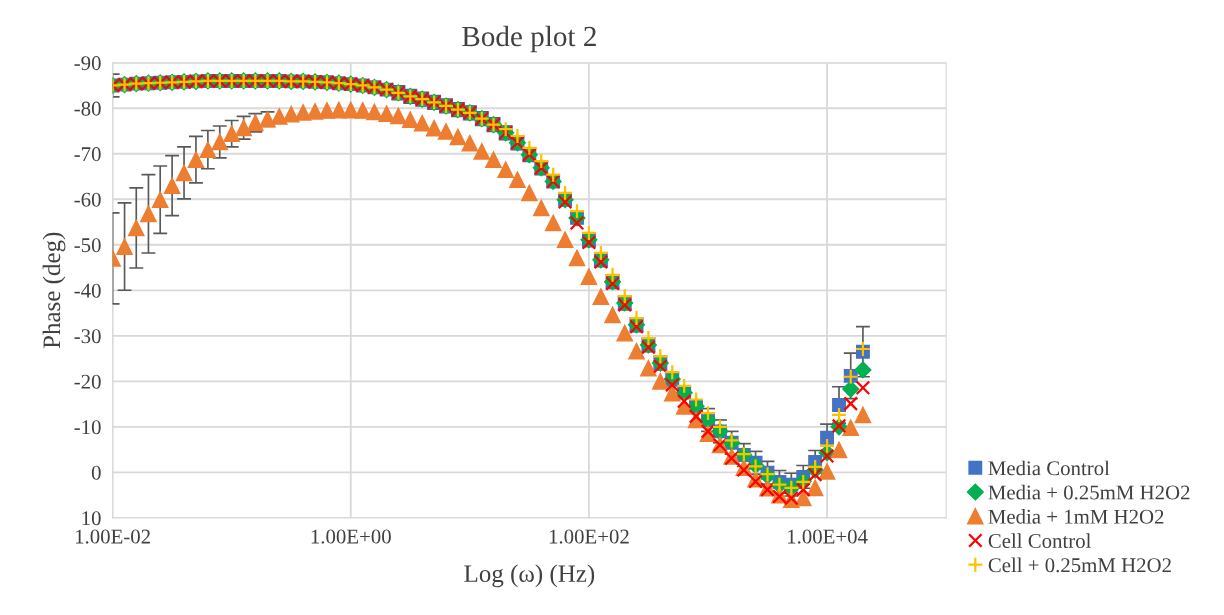  I want to click on y-tick-label: -80, so click(87, 108).